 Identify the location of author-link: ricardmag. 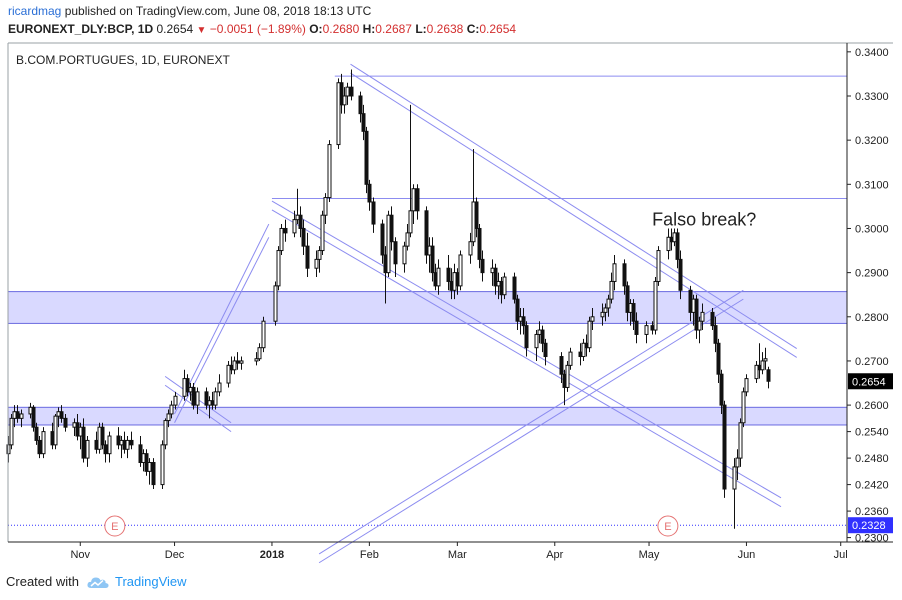
(35, 11).